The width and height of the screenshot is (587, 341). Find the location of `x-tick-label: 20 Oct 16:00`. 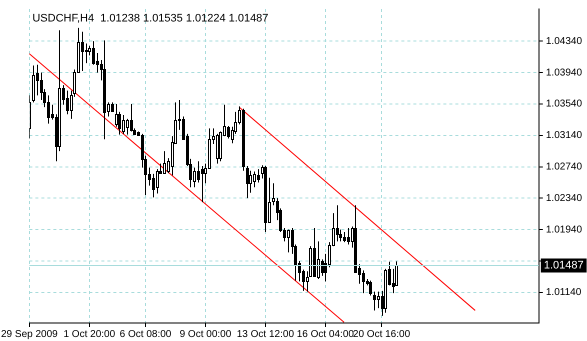

x-tick-label: 20 Oct 16:00 is located at coordinates (381, 334).